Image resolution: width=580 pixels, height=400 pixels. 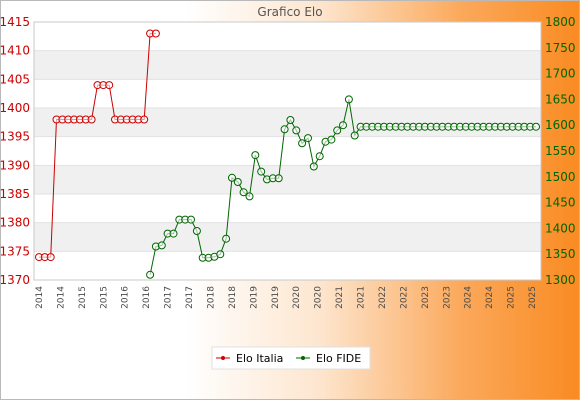 What do you see at coordinates (15, 22) in the screenshot?
I see `y-left-tick-label: 1415` at bounding box center [15, 22].